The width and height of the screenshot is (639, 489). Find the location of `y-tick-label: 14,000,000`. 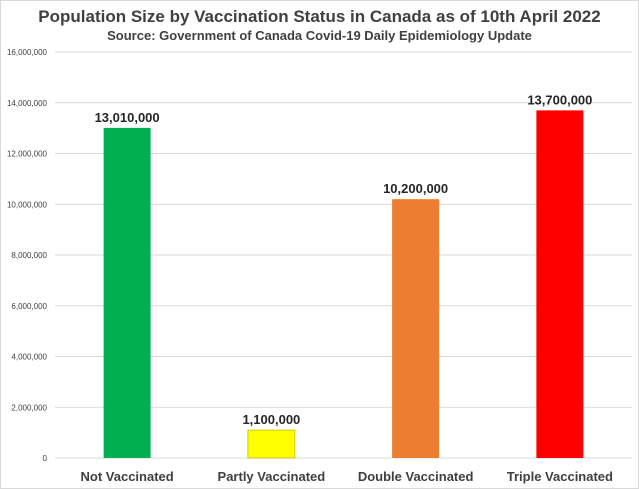

y-tick-label: 14,000,000 is located at coordinates (27, 103).